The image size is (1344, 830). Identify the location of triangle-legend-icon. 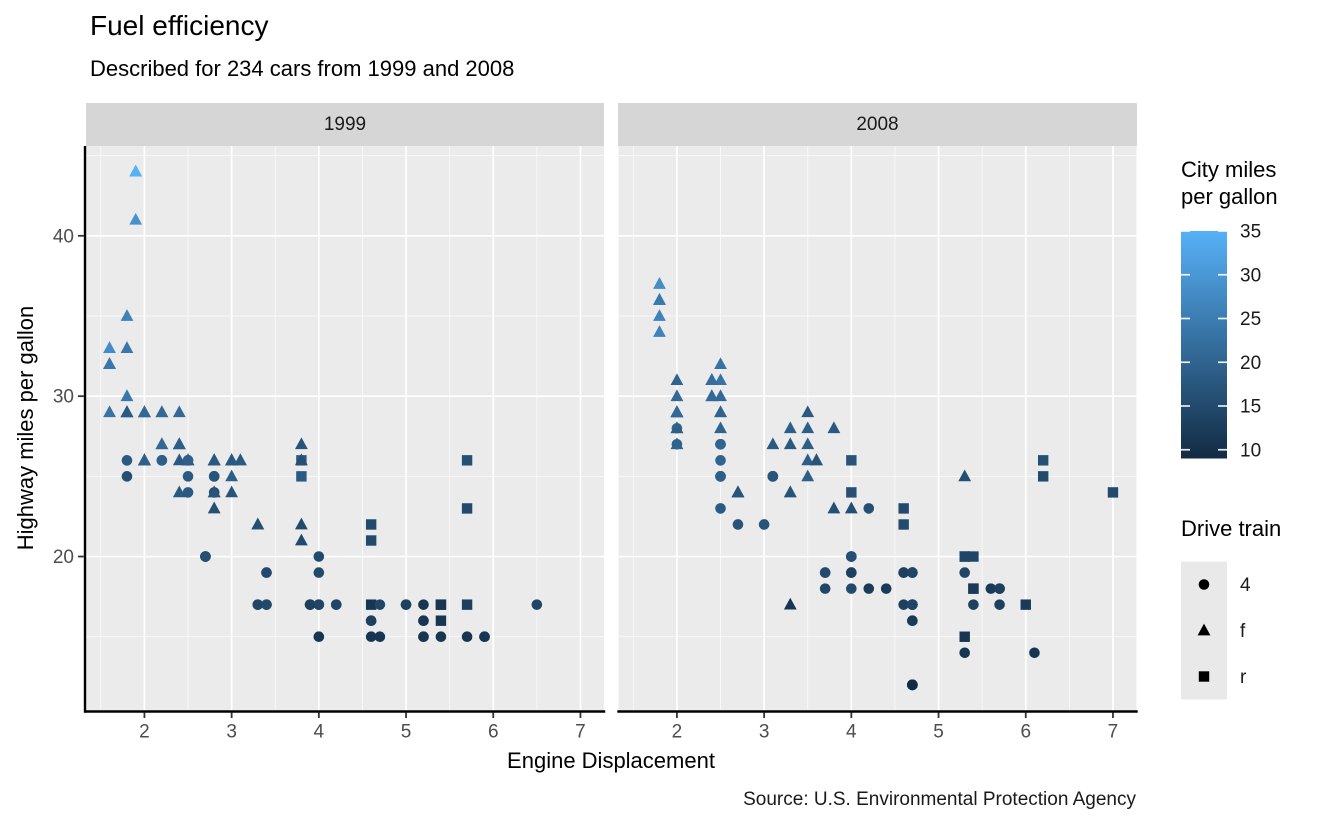
(1204, 629).